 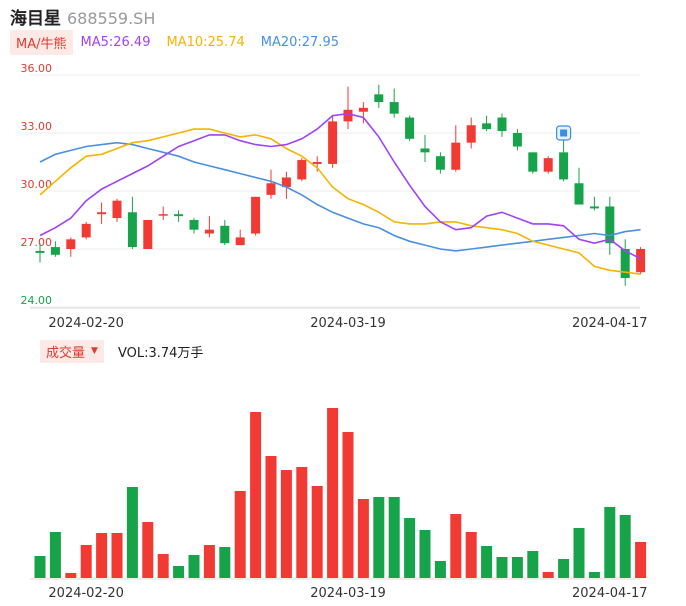 What do you see at coordinates (111, 18) in the screenshot?
I see `stock-code: 688559.SH` at bounding box center [111, 18].